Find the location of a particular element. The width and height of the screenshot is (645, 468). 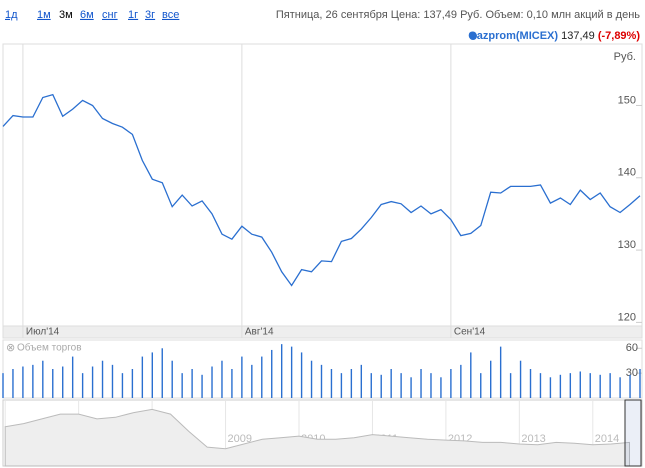

x-tick-label: Июл'14 is located at coordinates (43, 332).